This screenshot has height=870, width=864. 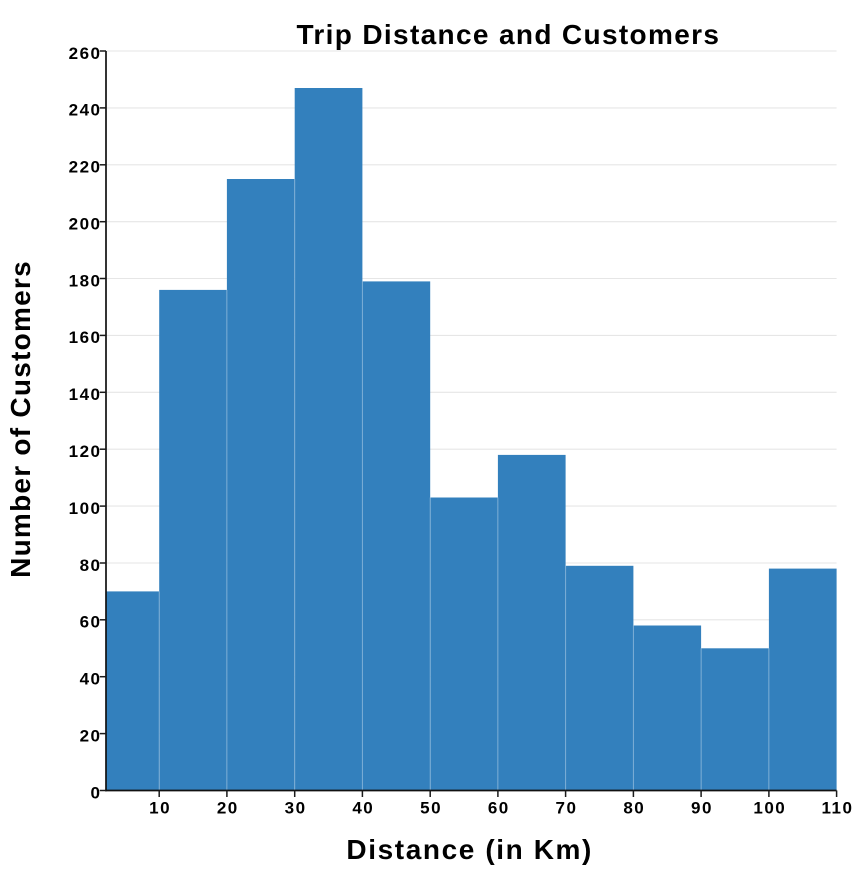 What do you see at coordinates (85, 337) in the screenshot?
I see `svg-text: 160` at bounding box center [85, 337].